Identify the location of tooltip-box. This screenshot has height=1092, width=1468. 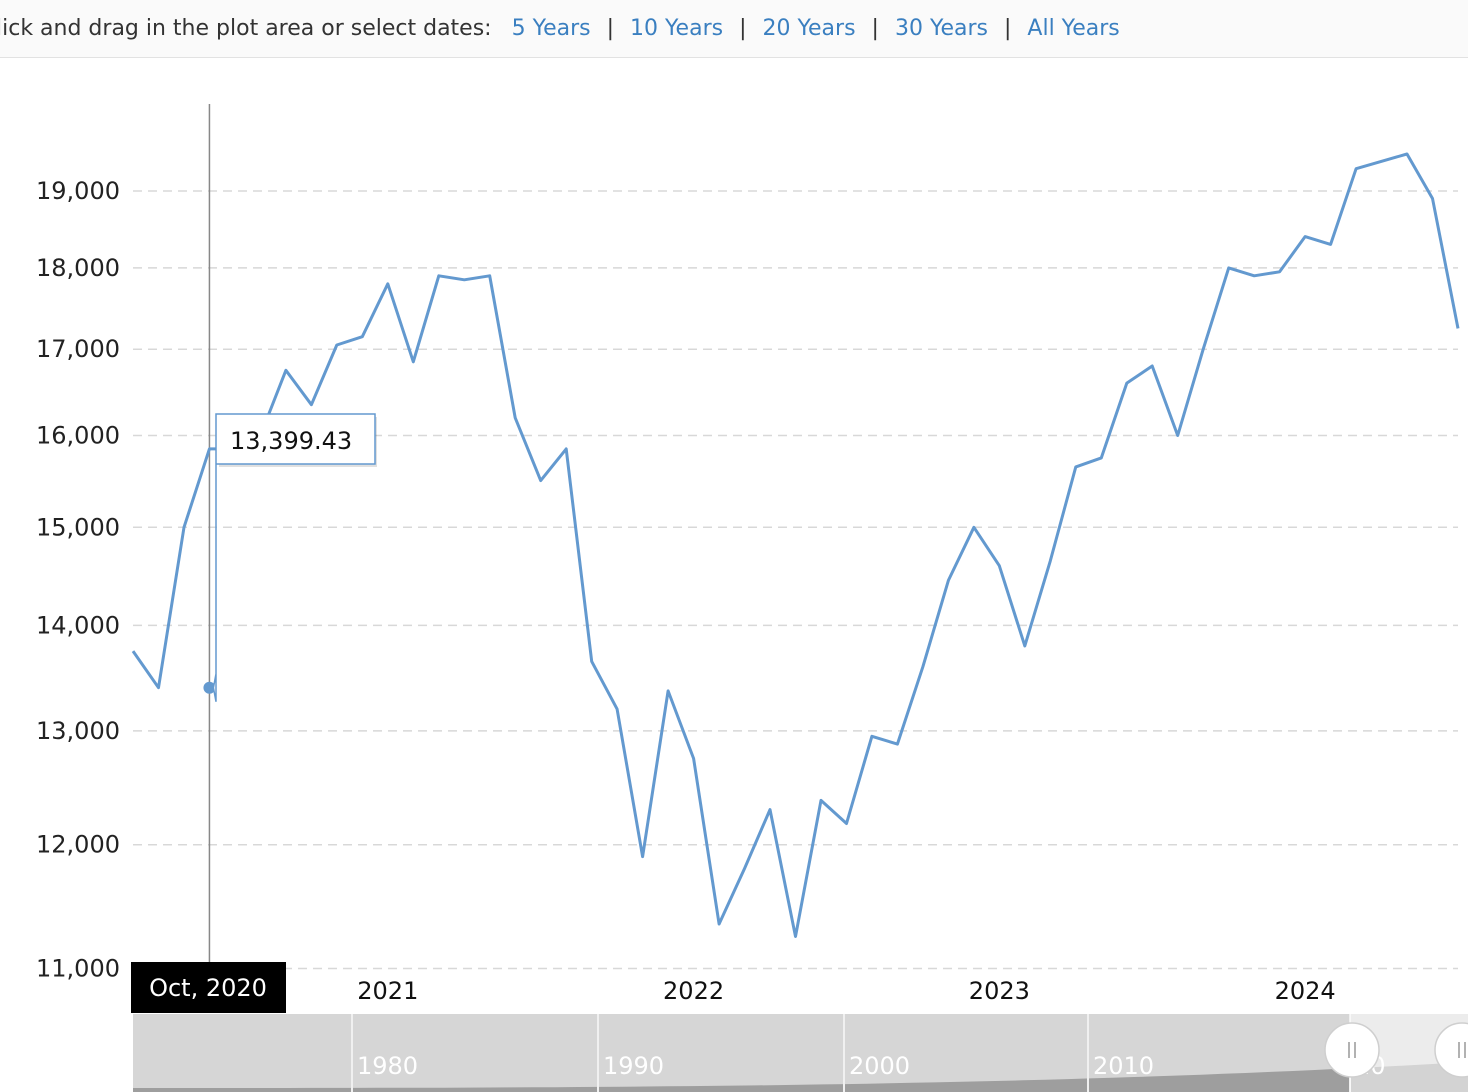
(294, 557).